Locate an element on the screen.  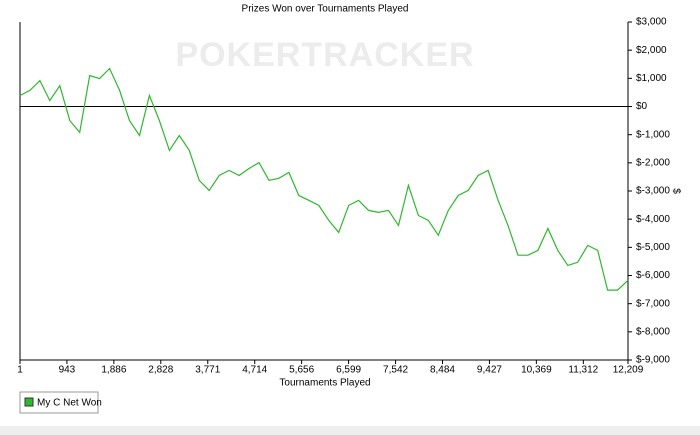
legend-swatch is located at coordinates (29, 402).